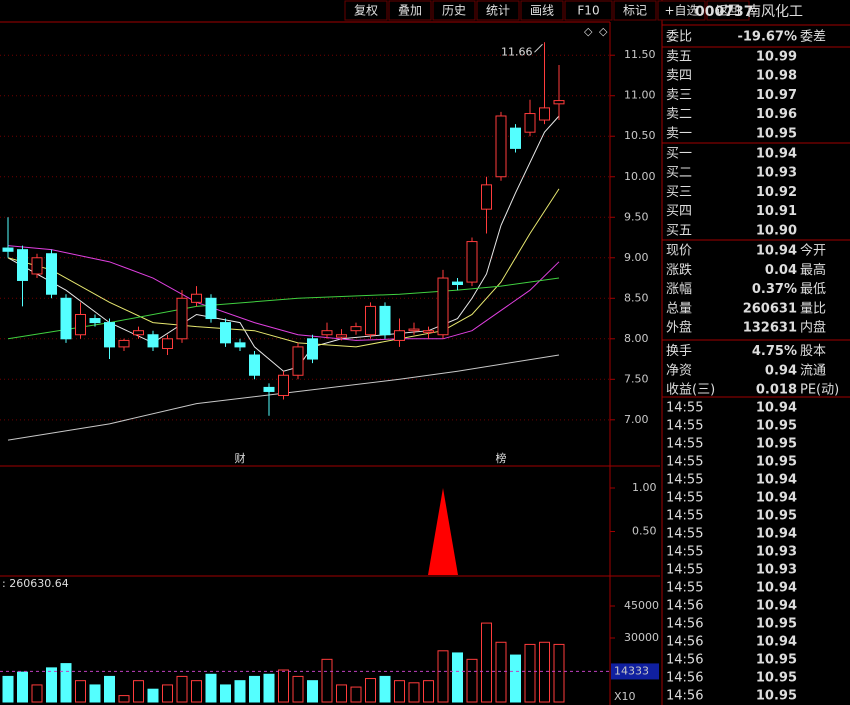  Describe the element at coordinates (770, 308) in the screenshot. I see `row-value: 260631` at that location.